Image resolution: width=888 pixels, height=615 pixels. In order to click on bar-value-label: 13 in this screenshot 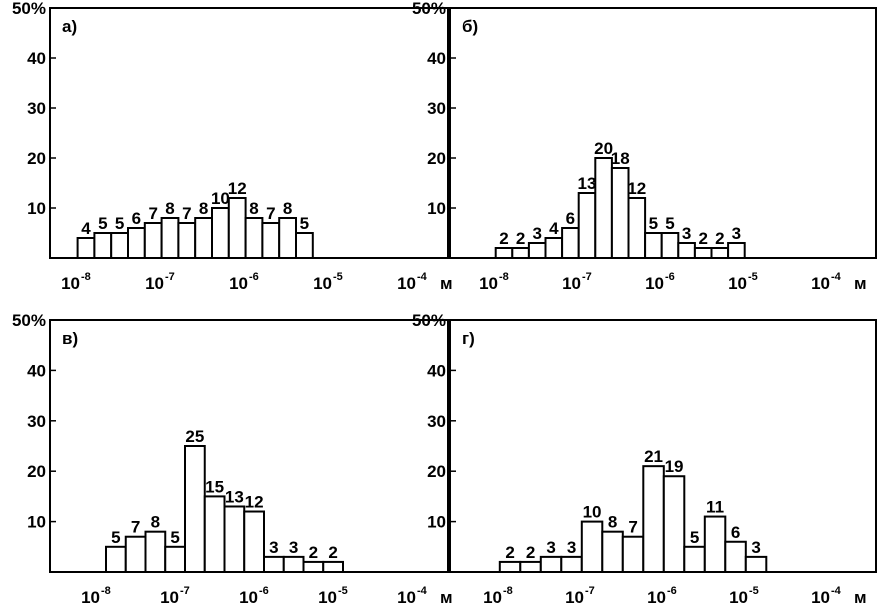, I will do `click(234, 496)`.